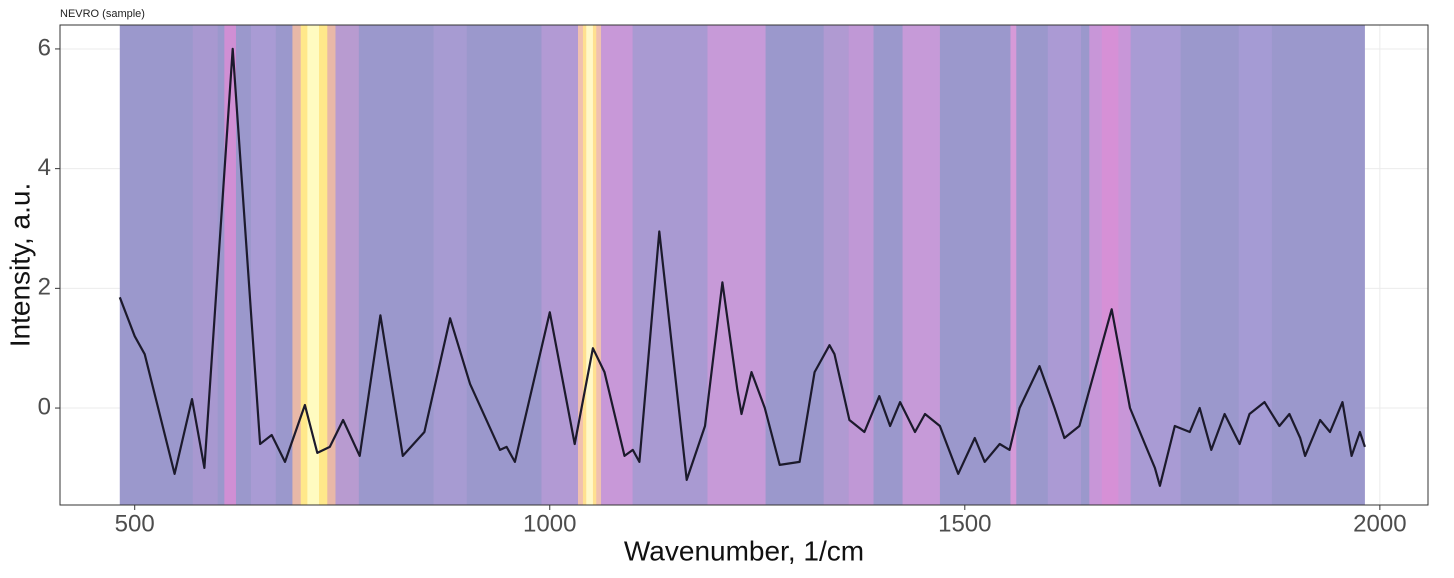  What do you see at coordinates (44, 167) in the screenshot?
I see `y-tick-label: 4` at bounding box center [44, 167].